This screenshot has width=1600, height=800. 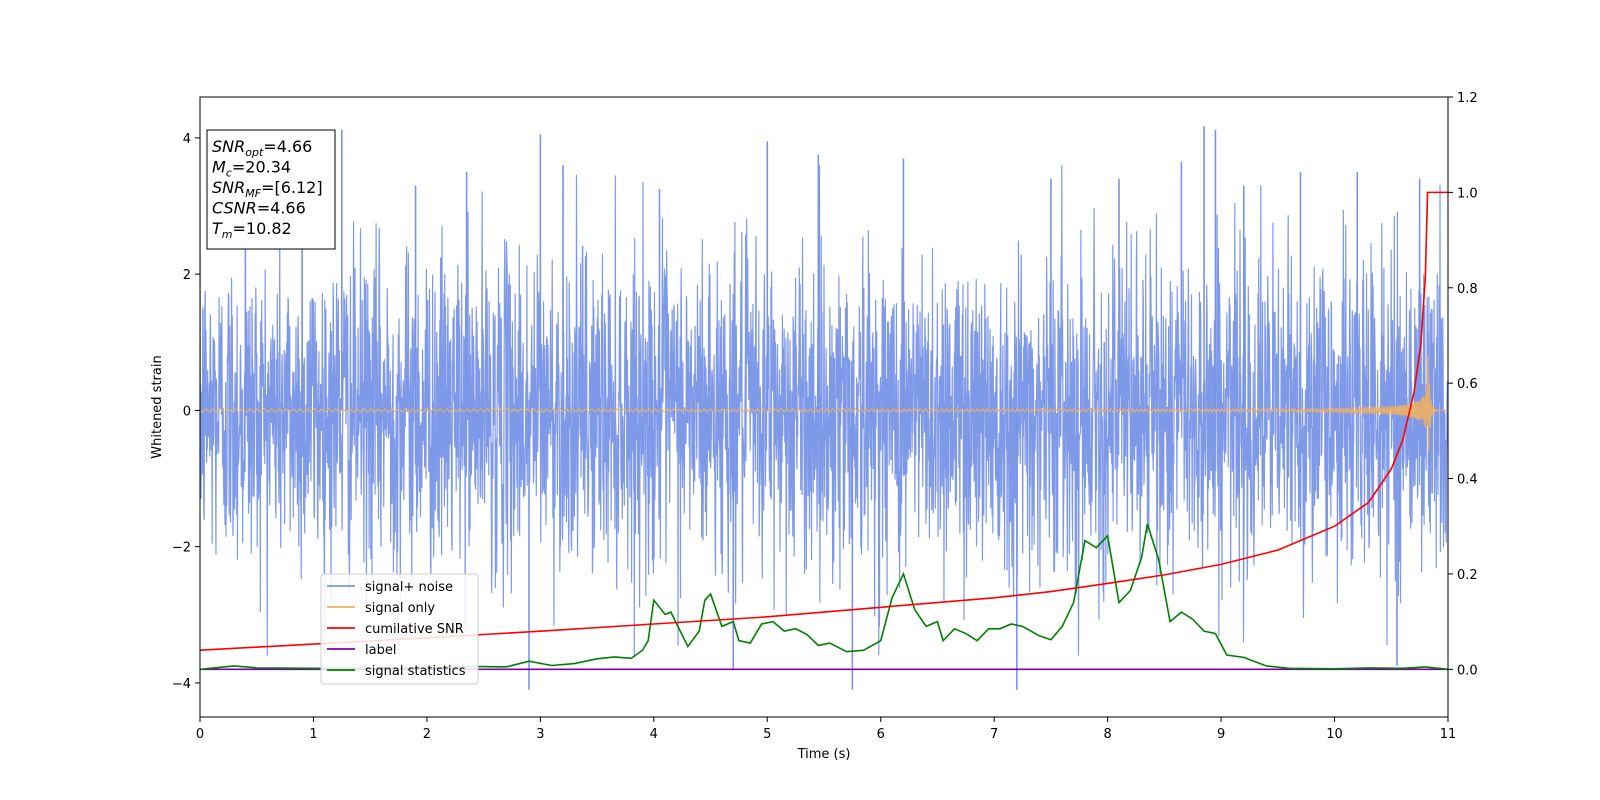 I want to click on y2-tick-label: 1.0, so click(x=1467, y=193).